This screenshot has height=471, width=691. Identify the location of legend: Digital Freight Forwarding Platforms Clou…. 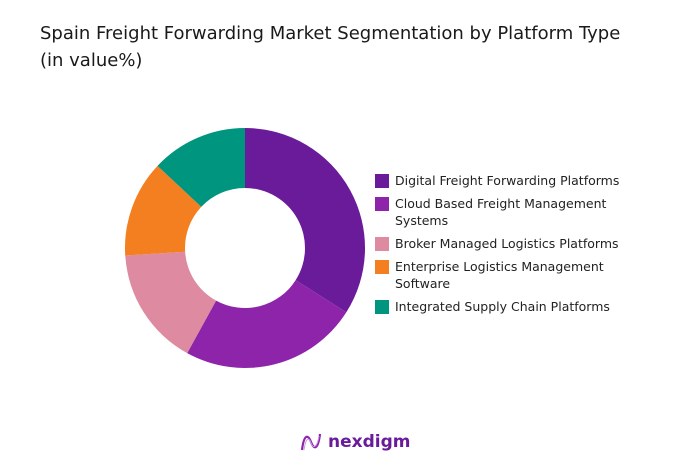
(525, 246).